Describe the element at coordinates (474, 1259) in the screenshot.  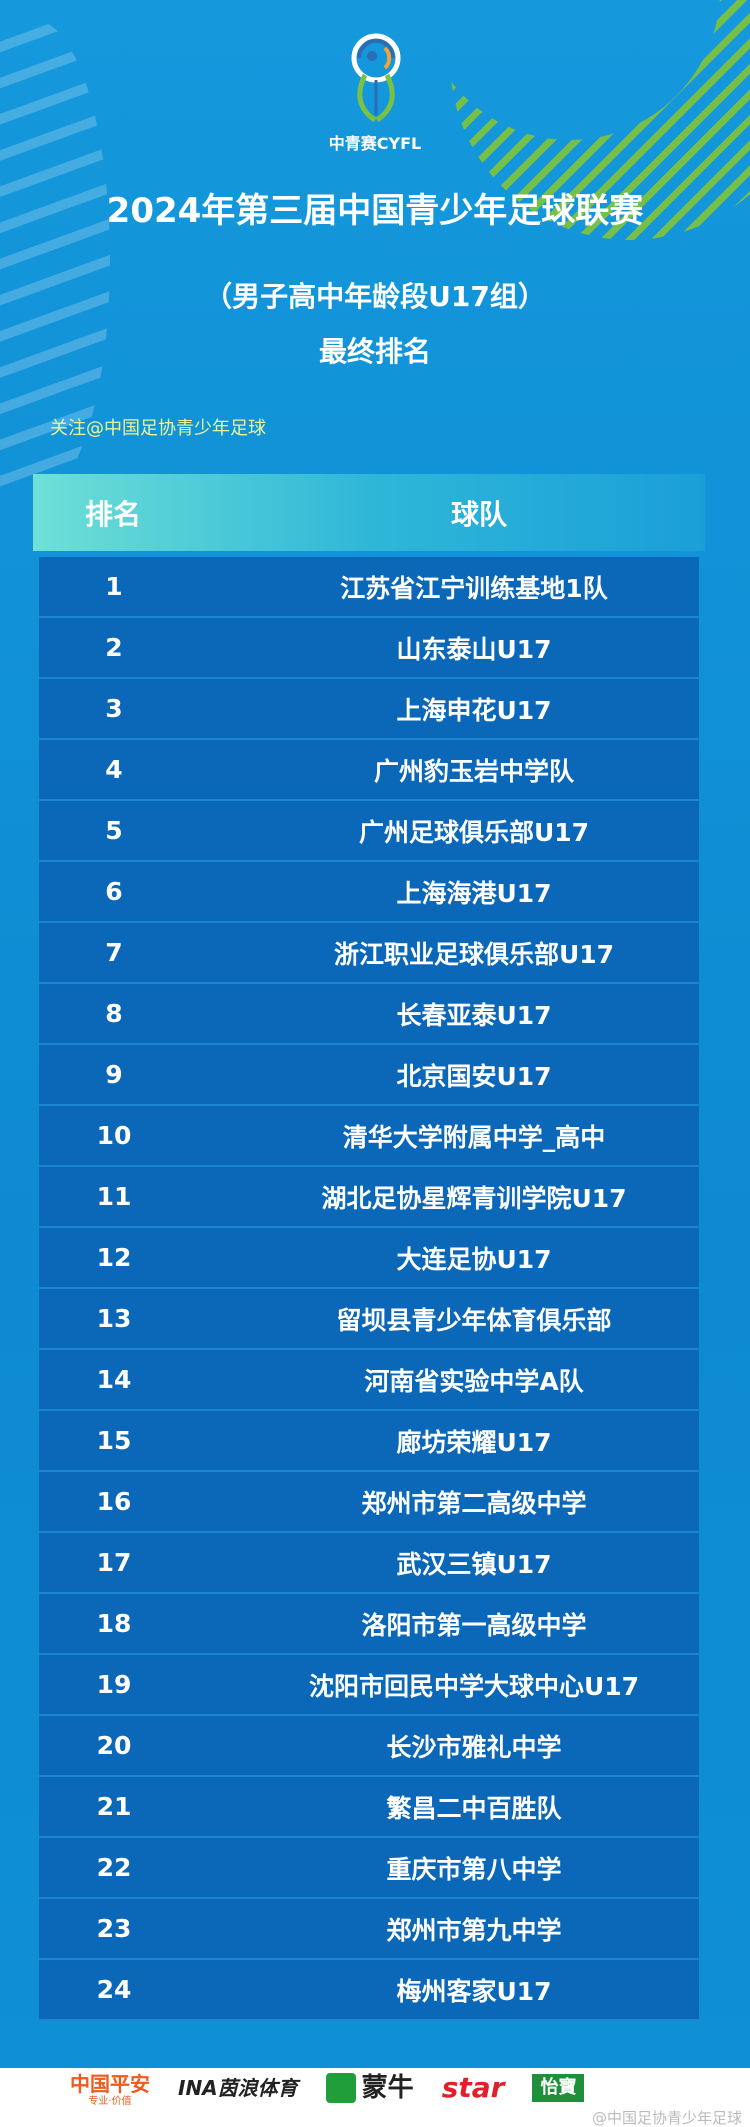
I see `team-cell: 大连足协U17` at that location.